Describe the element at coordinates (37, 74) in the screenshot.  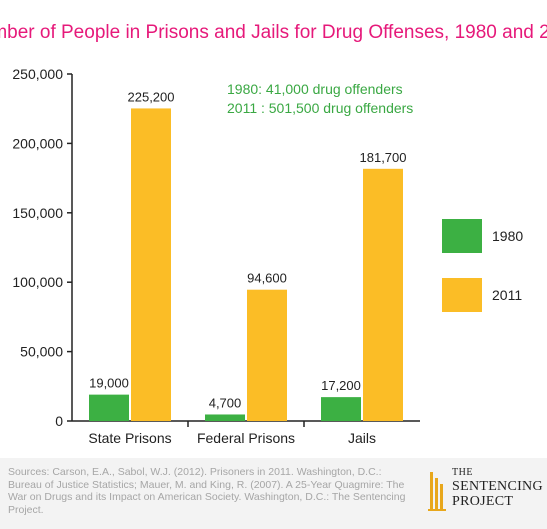
I see `y-tick-label: 250,000` at that location.